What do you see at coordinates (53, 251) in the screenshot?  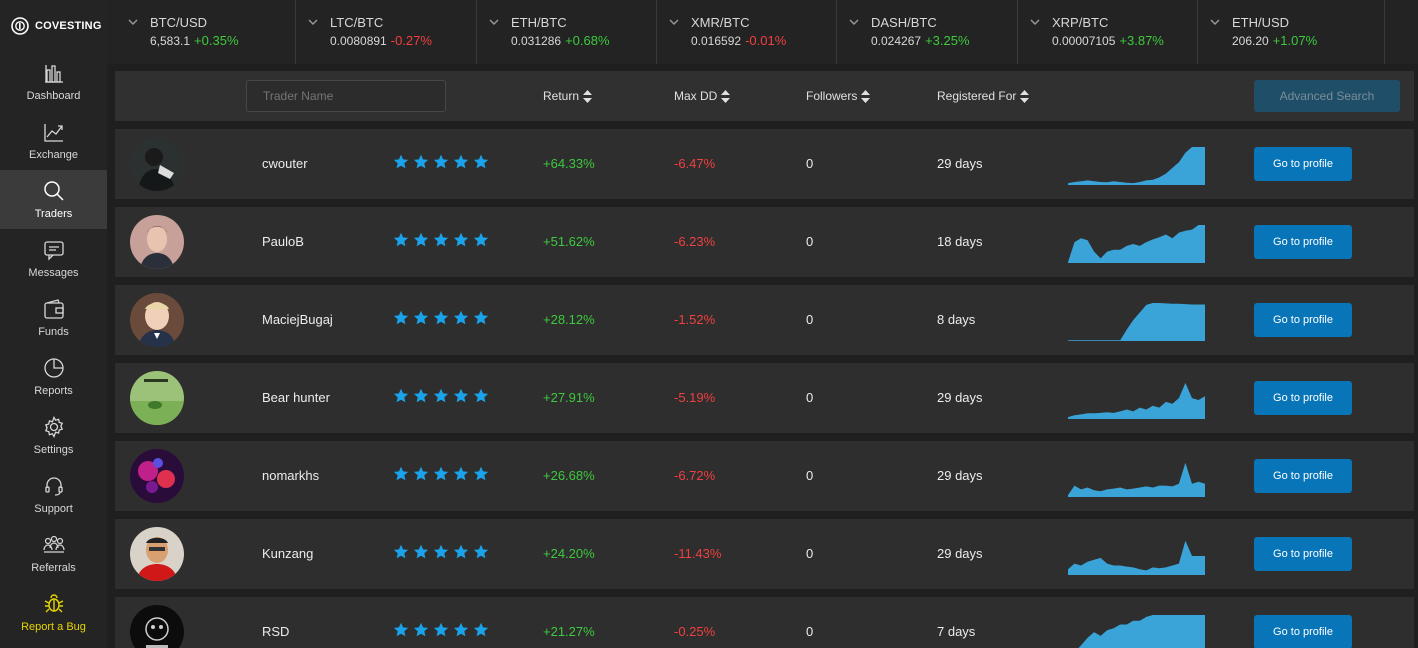 I see `chat-icon` at bounding box center [53, 251].